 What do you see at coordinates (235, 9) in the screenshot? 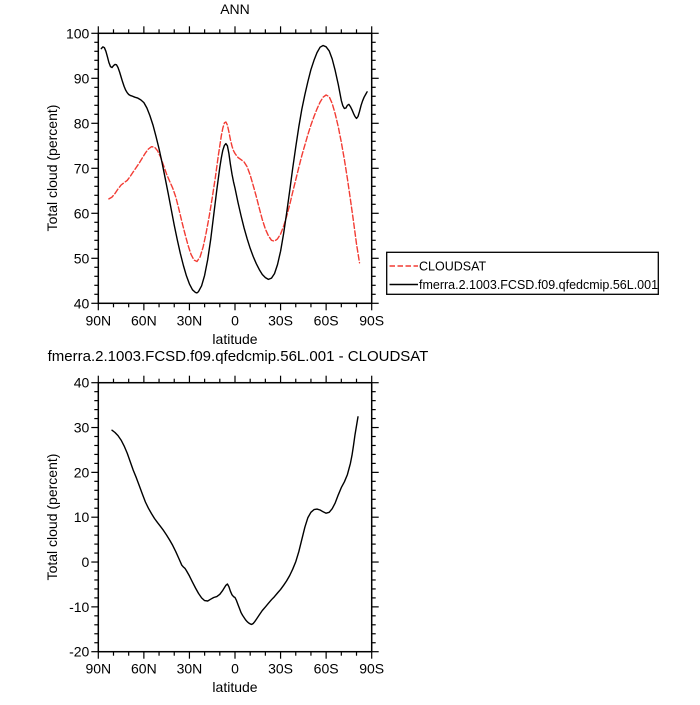
I see `chart-ann-title: ANN` at bounding box center [235, 9].